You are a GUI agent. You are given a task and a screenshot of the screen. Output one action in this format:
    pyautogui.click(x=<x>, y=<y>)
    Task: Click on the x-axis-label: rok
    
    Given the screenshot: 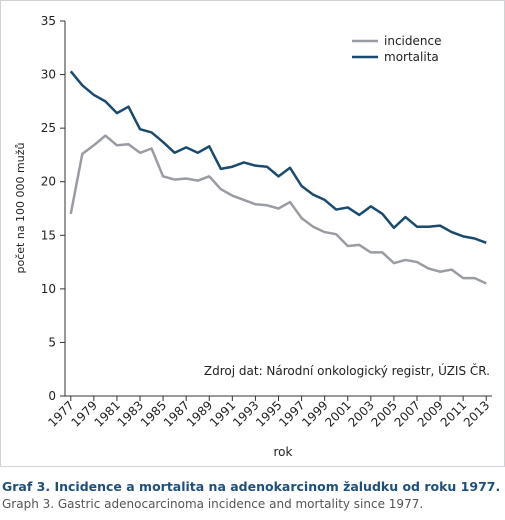 What is the action you would take?
    pyautogui.click(x=283, y=452)
    